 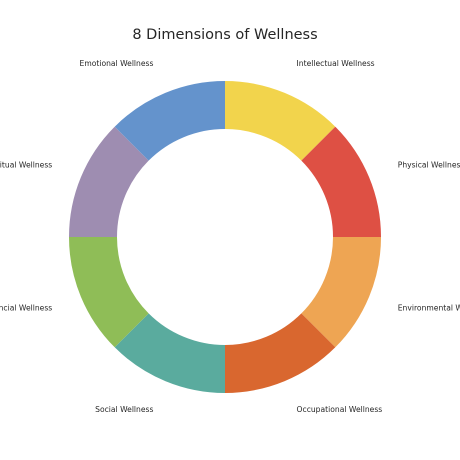 I want to click on label-occupational-wellness: Occupational Wellness, so click(x=340, y=409).